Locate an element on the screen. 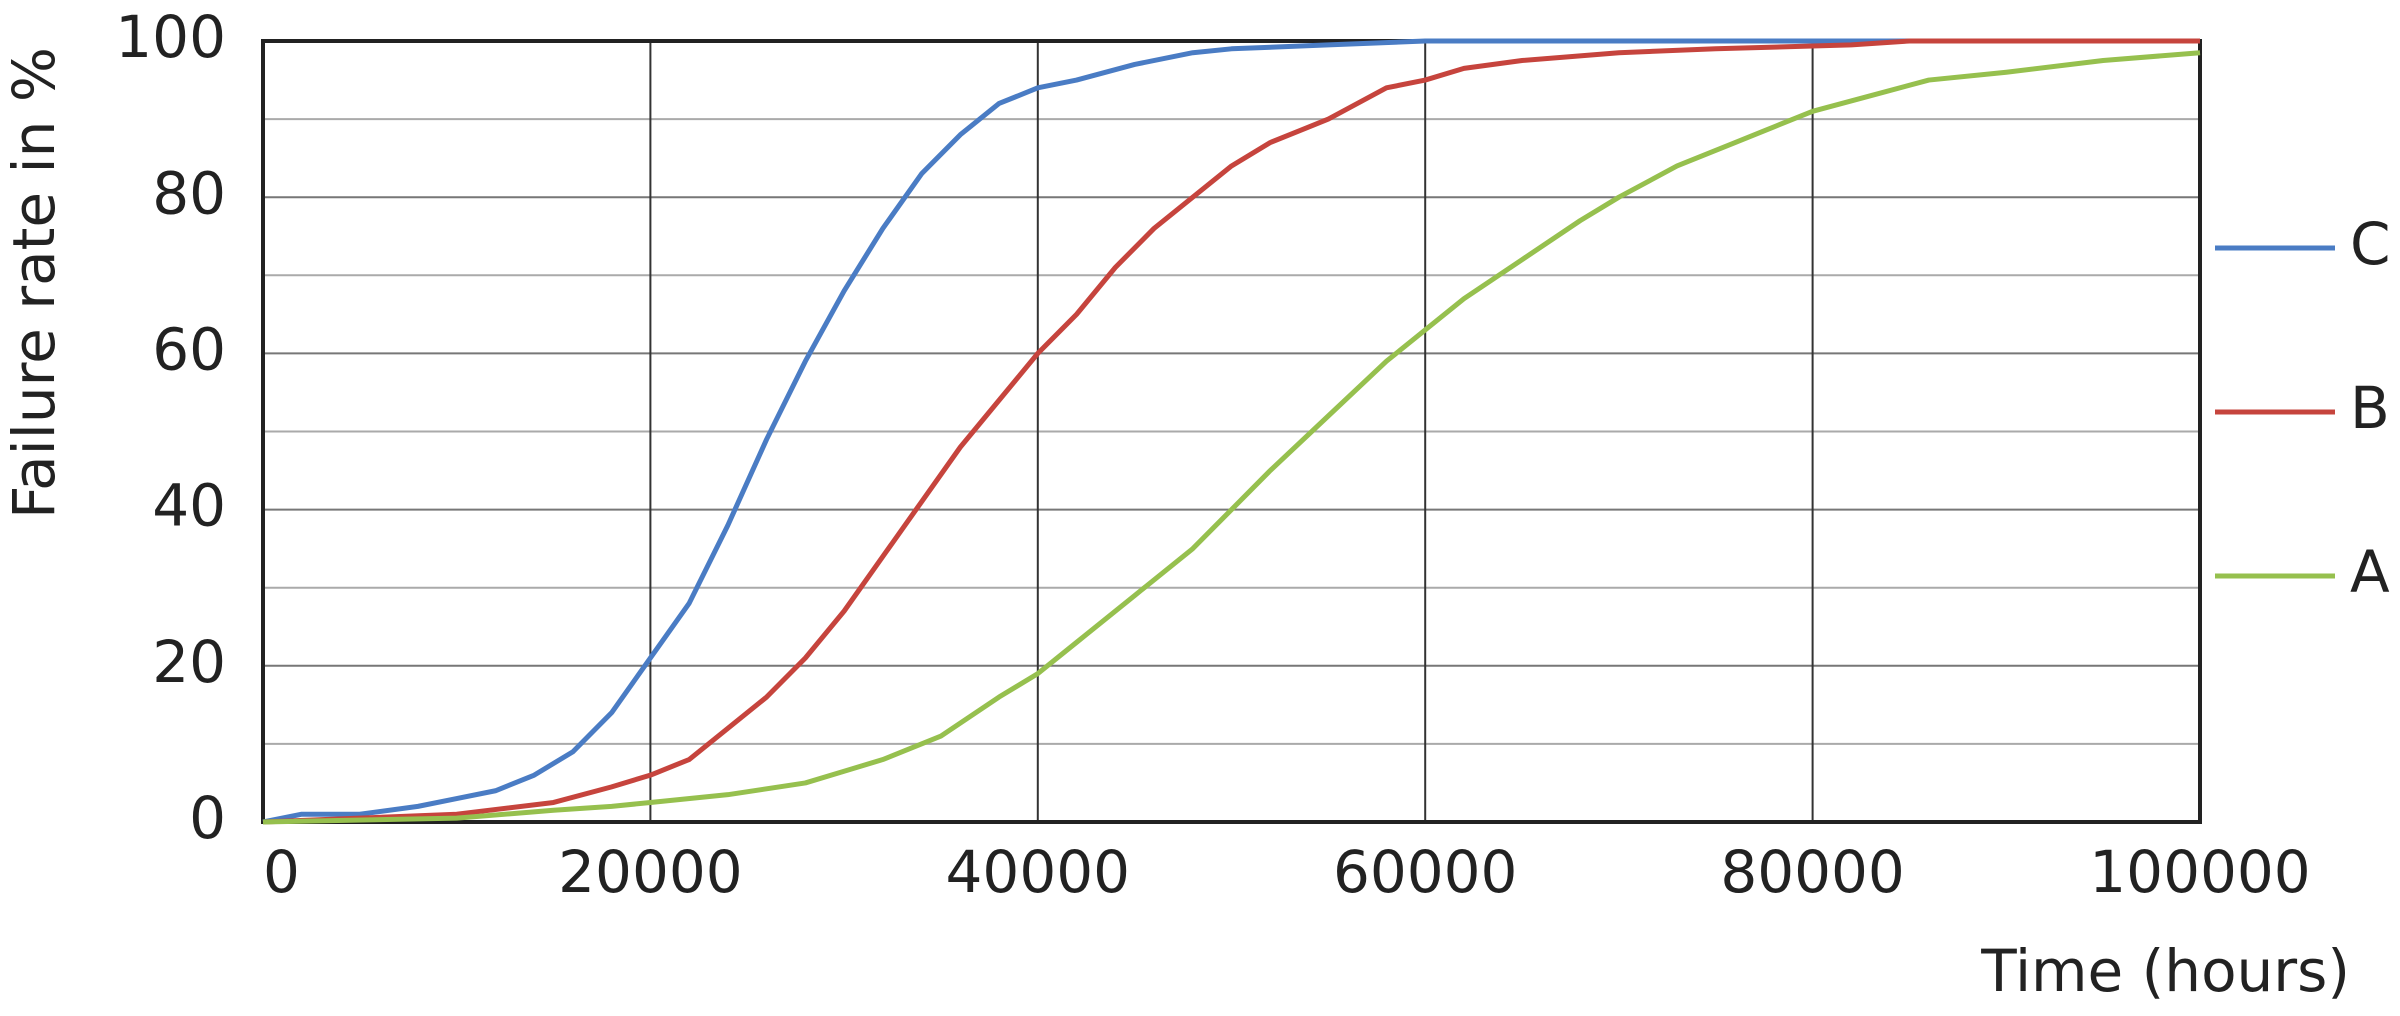 The width and height of the screenshot is (2400, 1016). x-tick-label: 0 is located at coordinates (281, 872).